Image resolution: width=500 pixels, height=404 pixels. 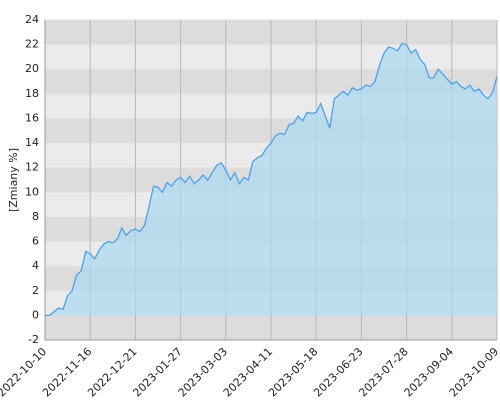 I want to click on y-tick-label: 8, so click(x=35, y=216).